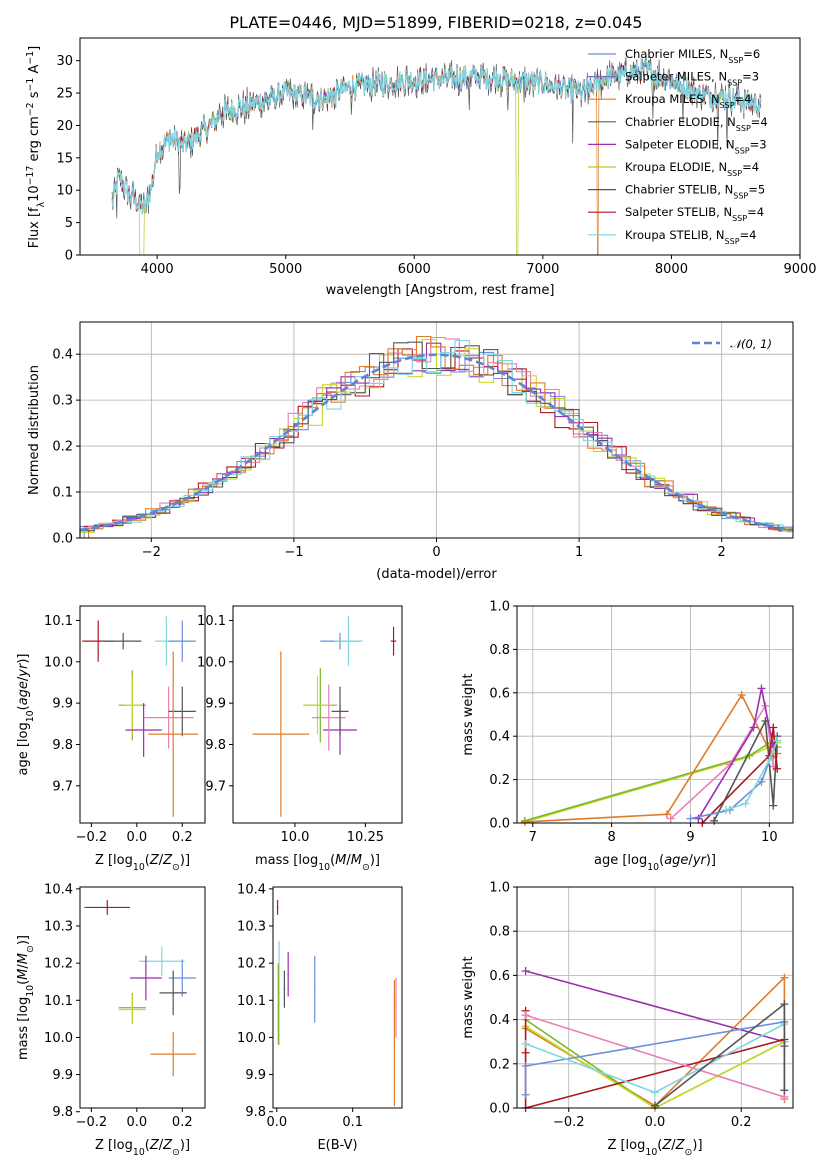  I want to click on x-tick-label: 0, so click(436, 552).